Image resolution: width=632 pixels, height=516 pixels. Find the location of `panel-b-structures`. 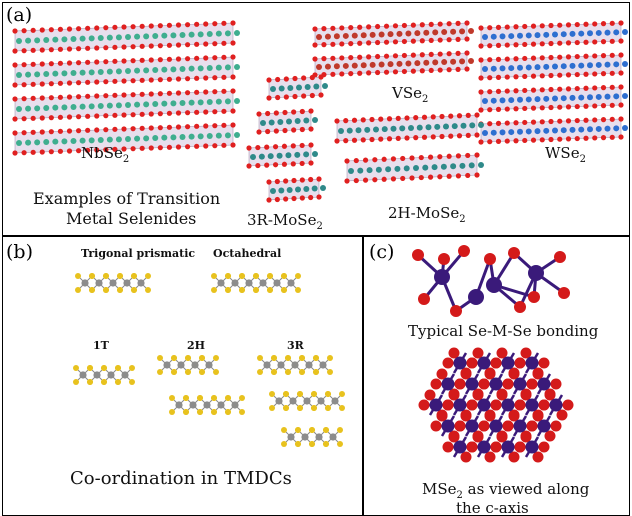

panel-b-structures is located at coordinates (209, 360).